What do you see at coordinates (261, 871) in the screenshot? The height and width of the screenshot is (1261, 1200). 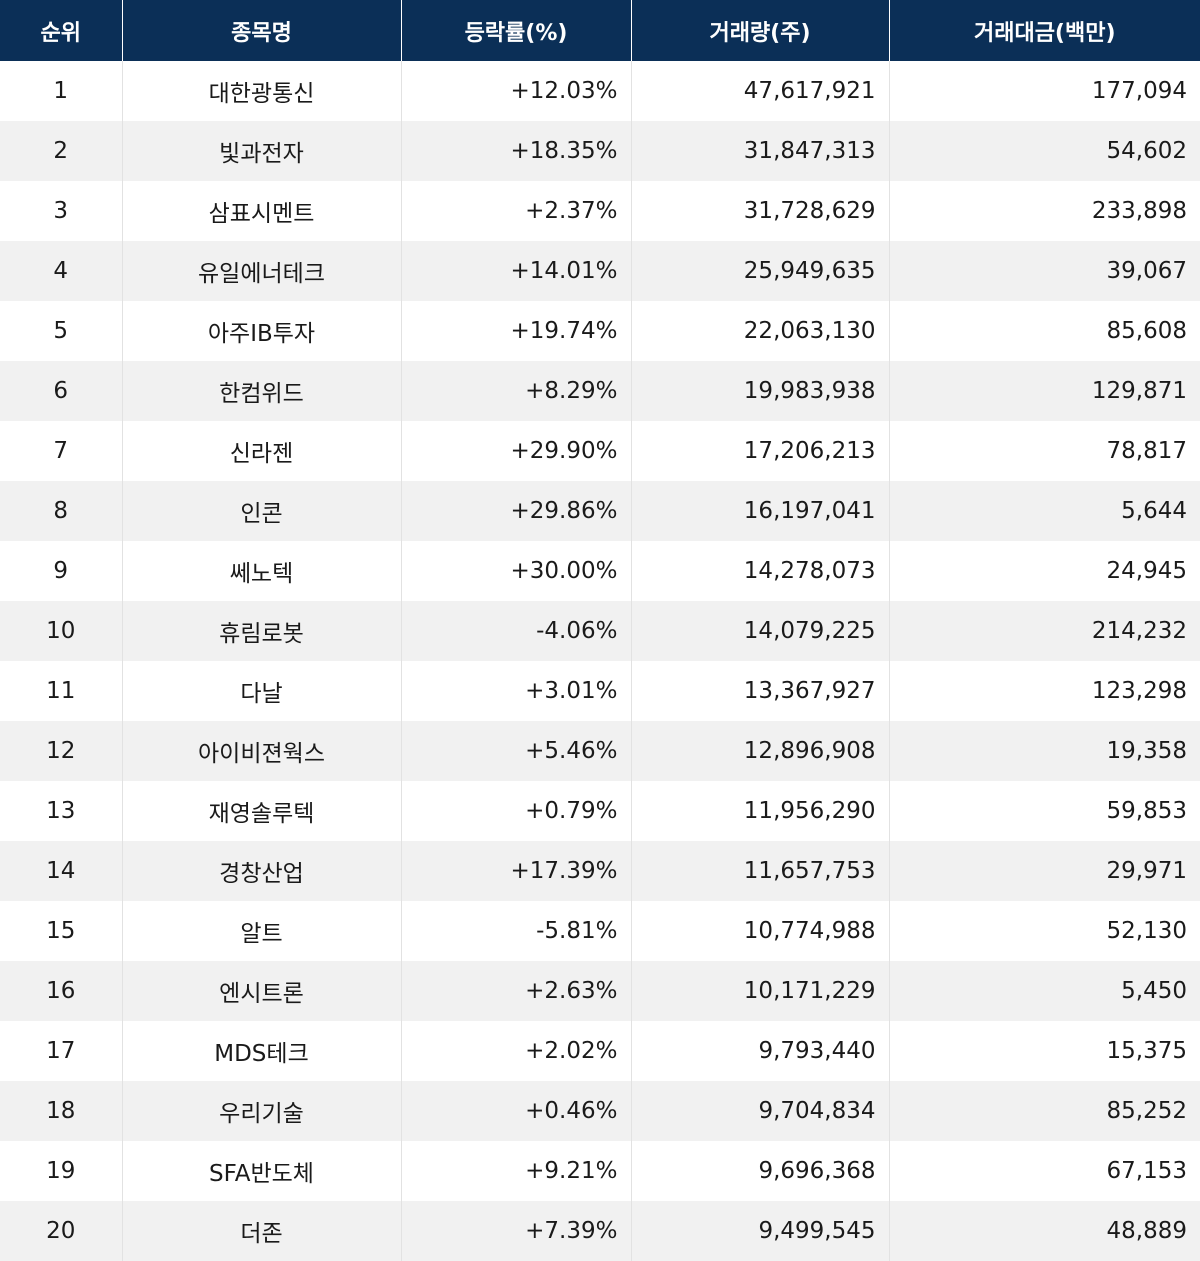 I see `stock-name-cell: 경창산업` at bounding box center [261, 871].